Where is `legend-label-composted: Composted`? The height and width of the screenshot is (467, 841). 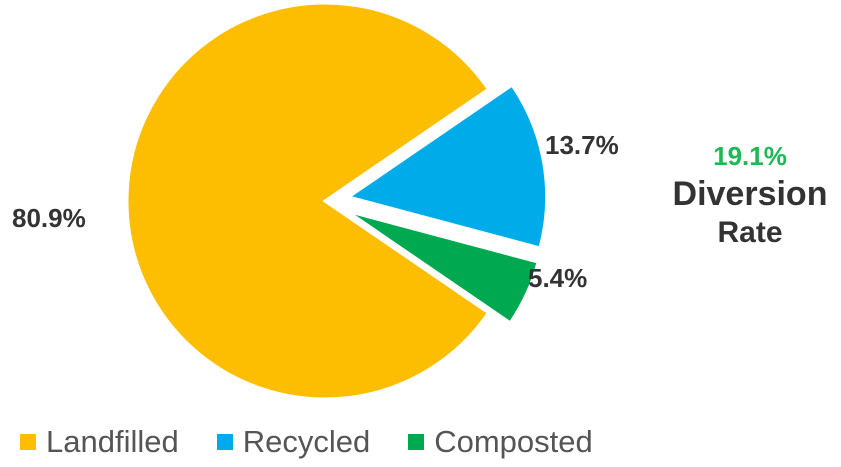
legend-label-composted: Composted is located at coordinates (513, 441).